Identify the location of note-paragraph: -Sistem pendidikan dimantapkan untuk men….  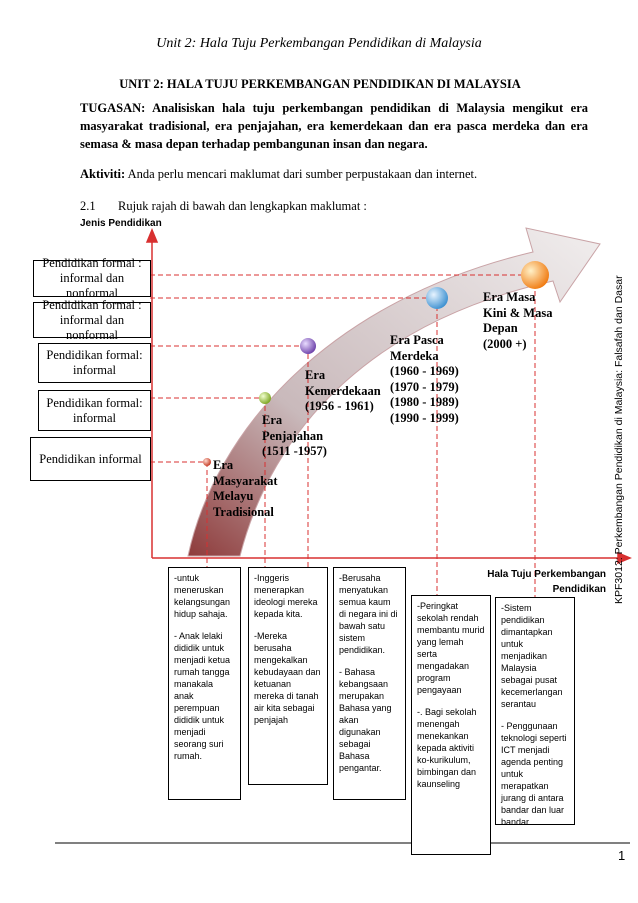
(532, 656).